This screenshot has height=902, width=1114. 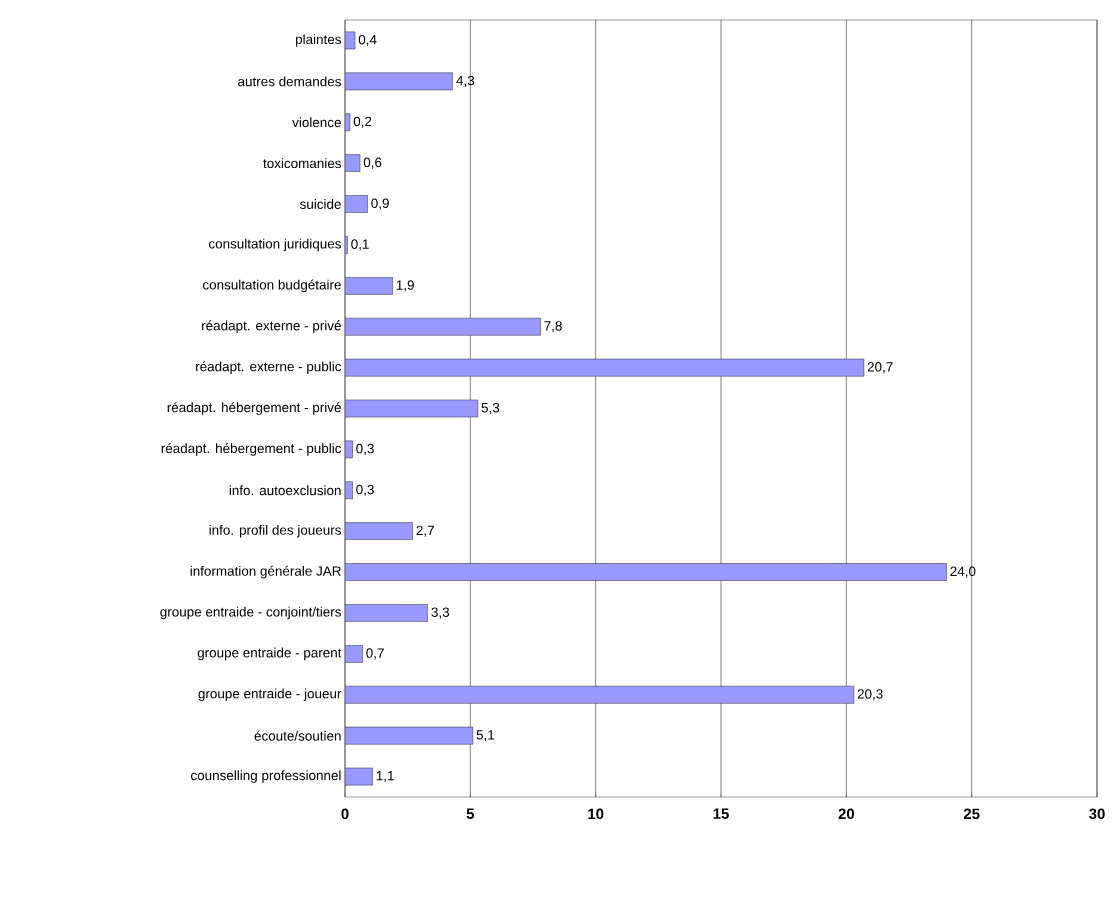 I want to click on data-label: 0,9, so click(x=380, y=204).